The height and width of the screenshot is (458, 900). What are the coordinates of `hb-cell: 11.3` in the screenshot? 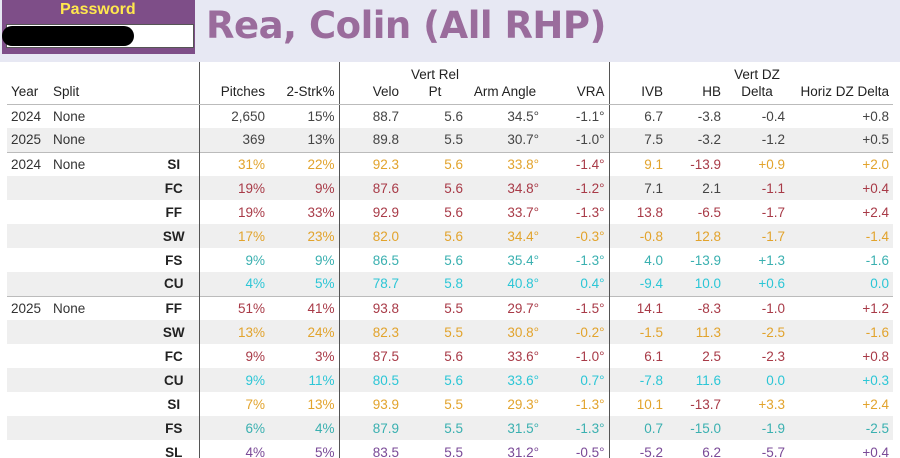 It's located at (696, 332).